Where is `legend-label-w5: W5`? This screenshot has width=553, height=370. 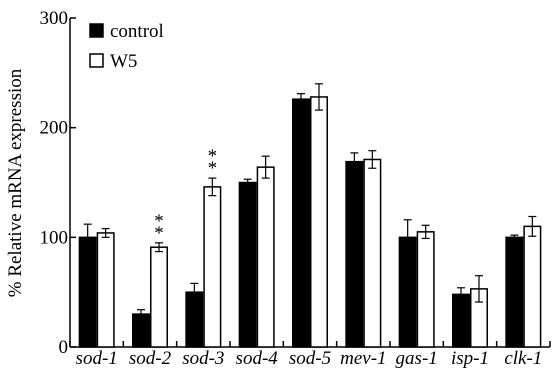
legend-label-w5: W5 is located at coordinates (123, 61).